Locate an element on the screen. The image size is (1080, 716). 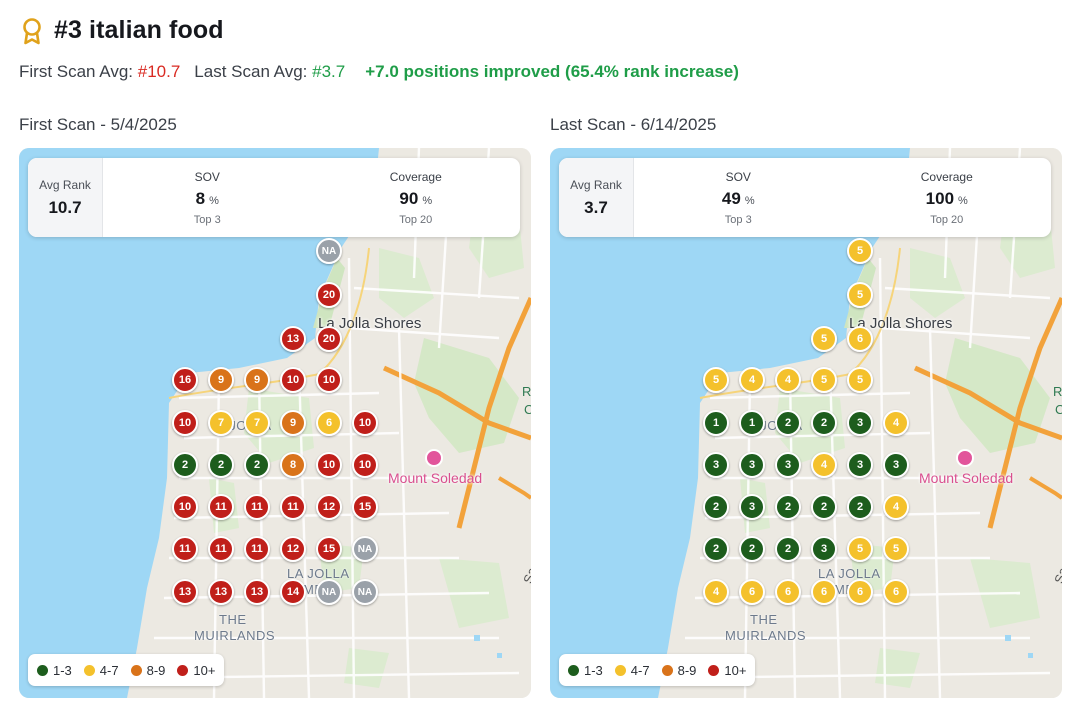
rank-pin: 8 is located at coordinates (293, 465).